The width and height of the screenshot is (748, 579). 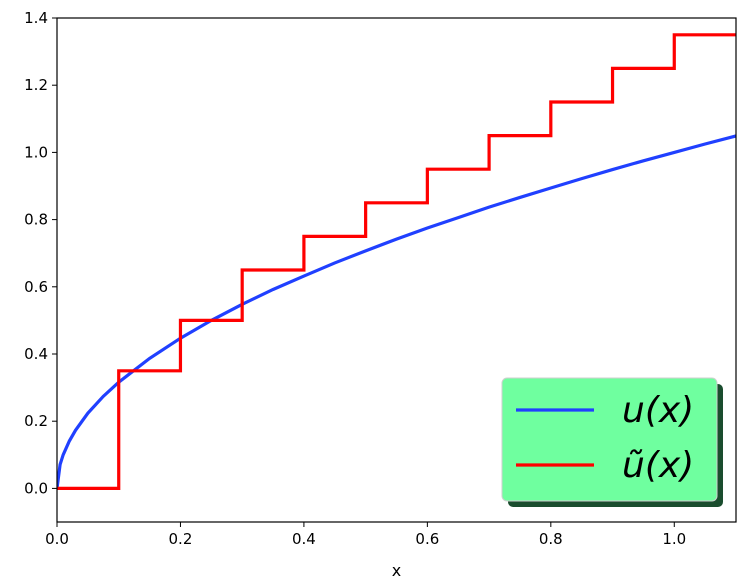 What do you see at coordinates (181, 539) in the screenshot?
I see `x-tick-label: 0.2` at bounding box center [181, 539].